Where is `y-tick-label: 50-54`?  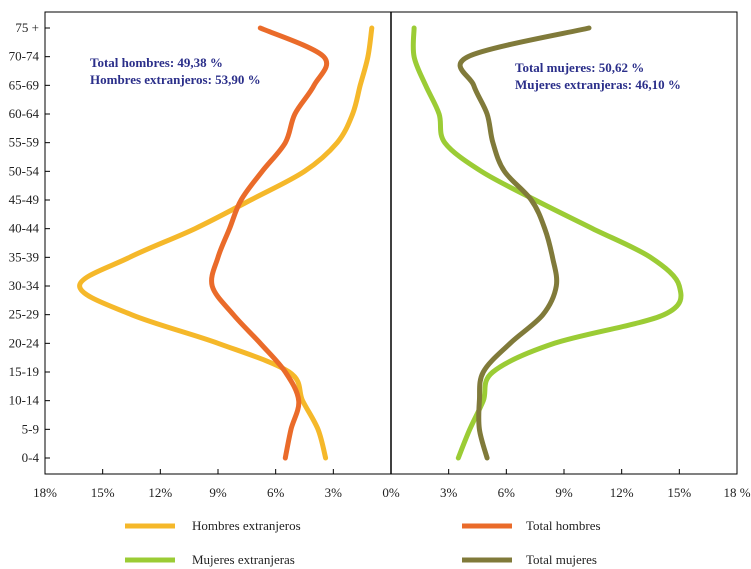 y-tick-label: 50-54 is located at coordinates (24, 170).